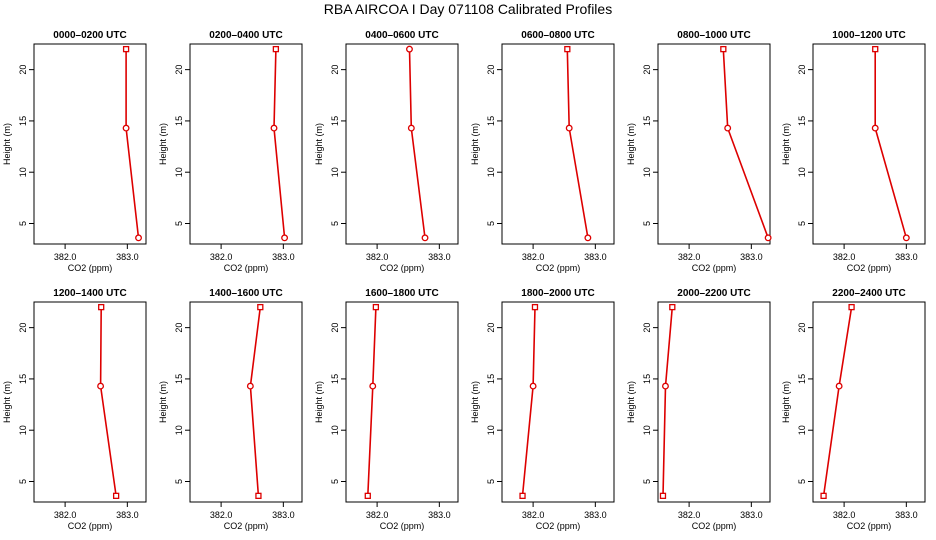 The image size is (936, 540). I want to click on panel-title: 0600–0800 UTC, so click(557, 35).